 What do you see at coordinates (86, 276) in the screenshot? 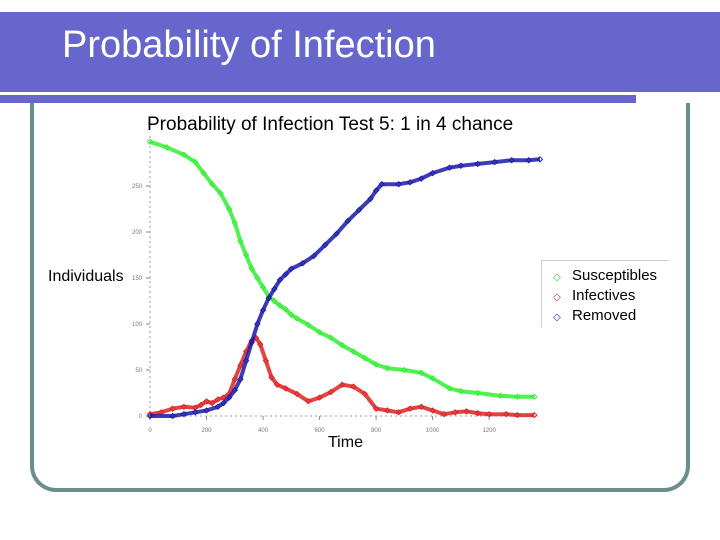
I see `y-axis-label: Individuals` at bounding box center [86, 276].